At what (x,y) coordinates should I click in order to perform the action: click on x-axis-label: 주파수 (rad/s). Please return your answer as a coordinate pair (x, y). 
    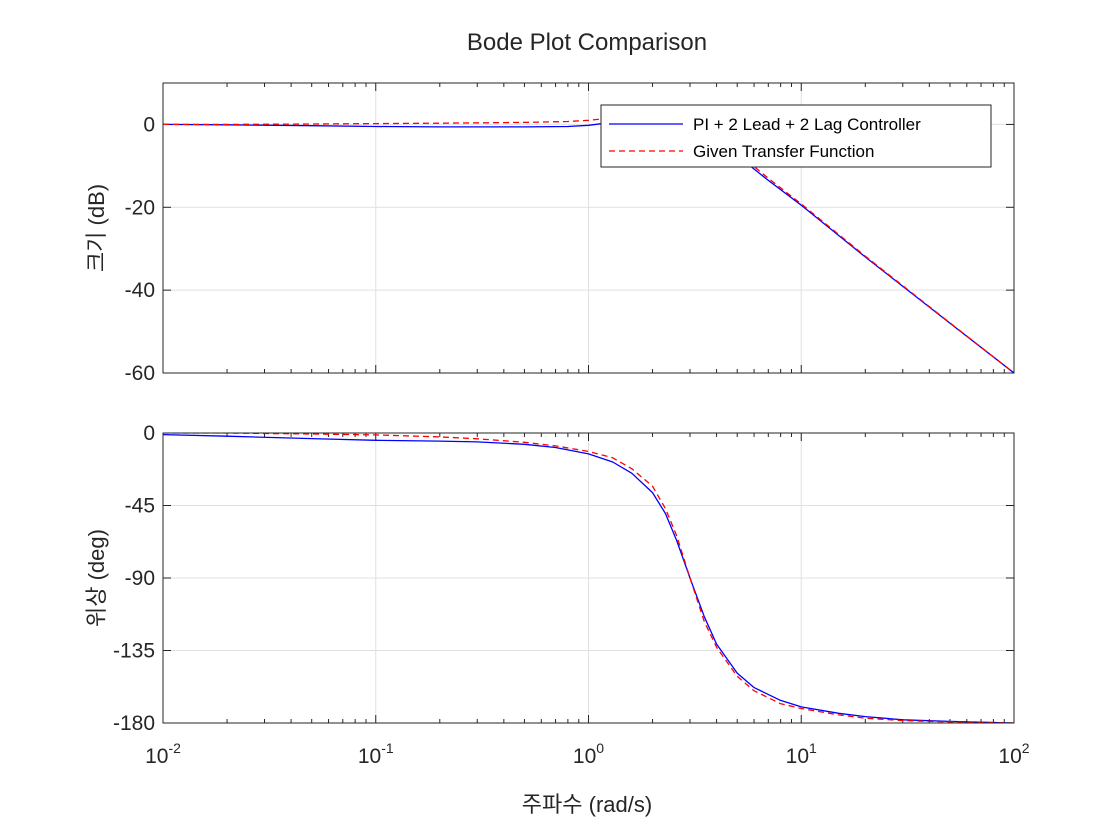
    Looking at the image, I should click on (587, 804).